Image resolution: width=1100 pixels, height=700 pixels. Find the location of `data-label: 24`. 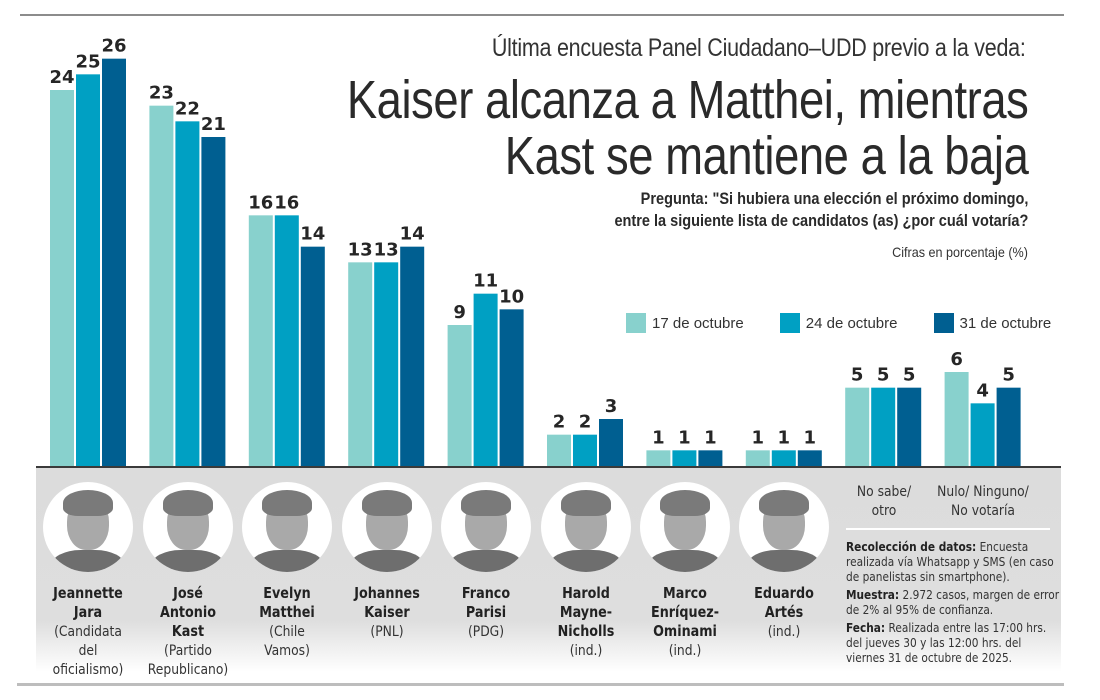

data-label: 24 is located at coordinates (61, 77).